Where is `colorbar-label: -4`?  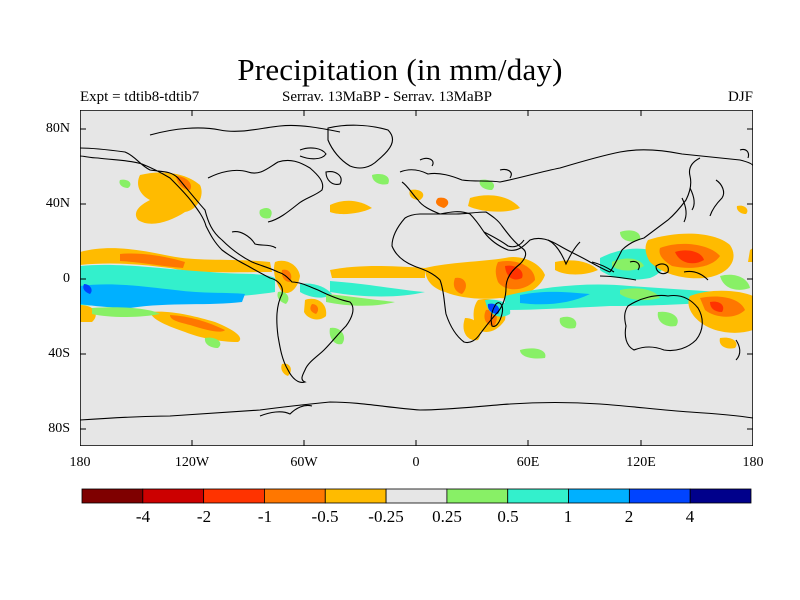 colorbar-label: -4 is located at coordinates (143, 516).